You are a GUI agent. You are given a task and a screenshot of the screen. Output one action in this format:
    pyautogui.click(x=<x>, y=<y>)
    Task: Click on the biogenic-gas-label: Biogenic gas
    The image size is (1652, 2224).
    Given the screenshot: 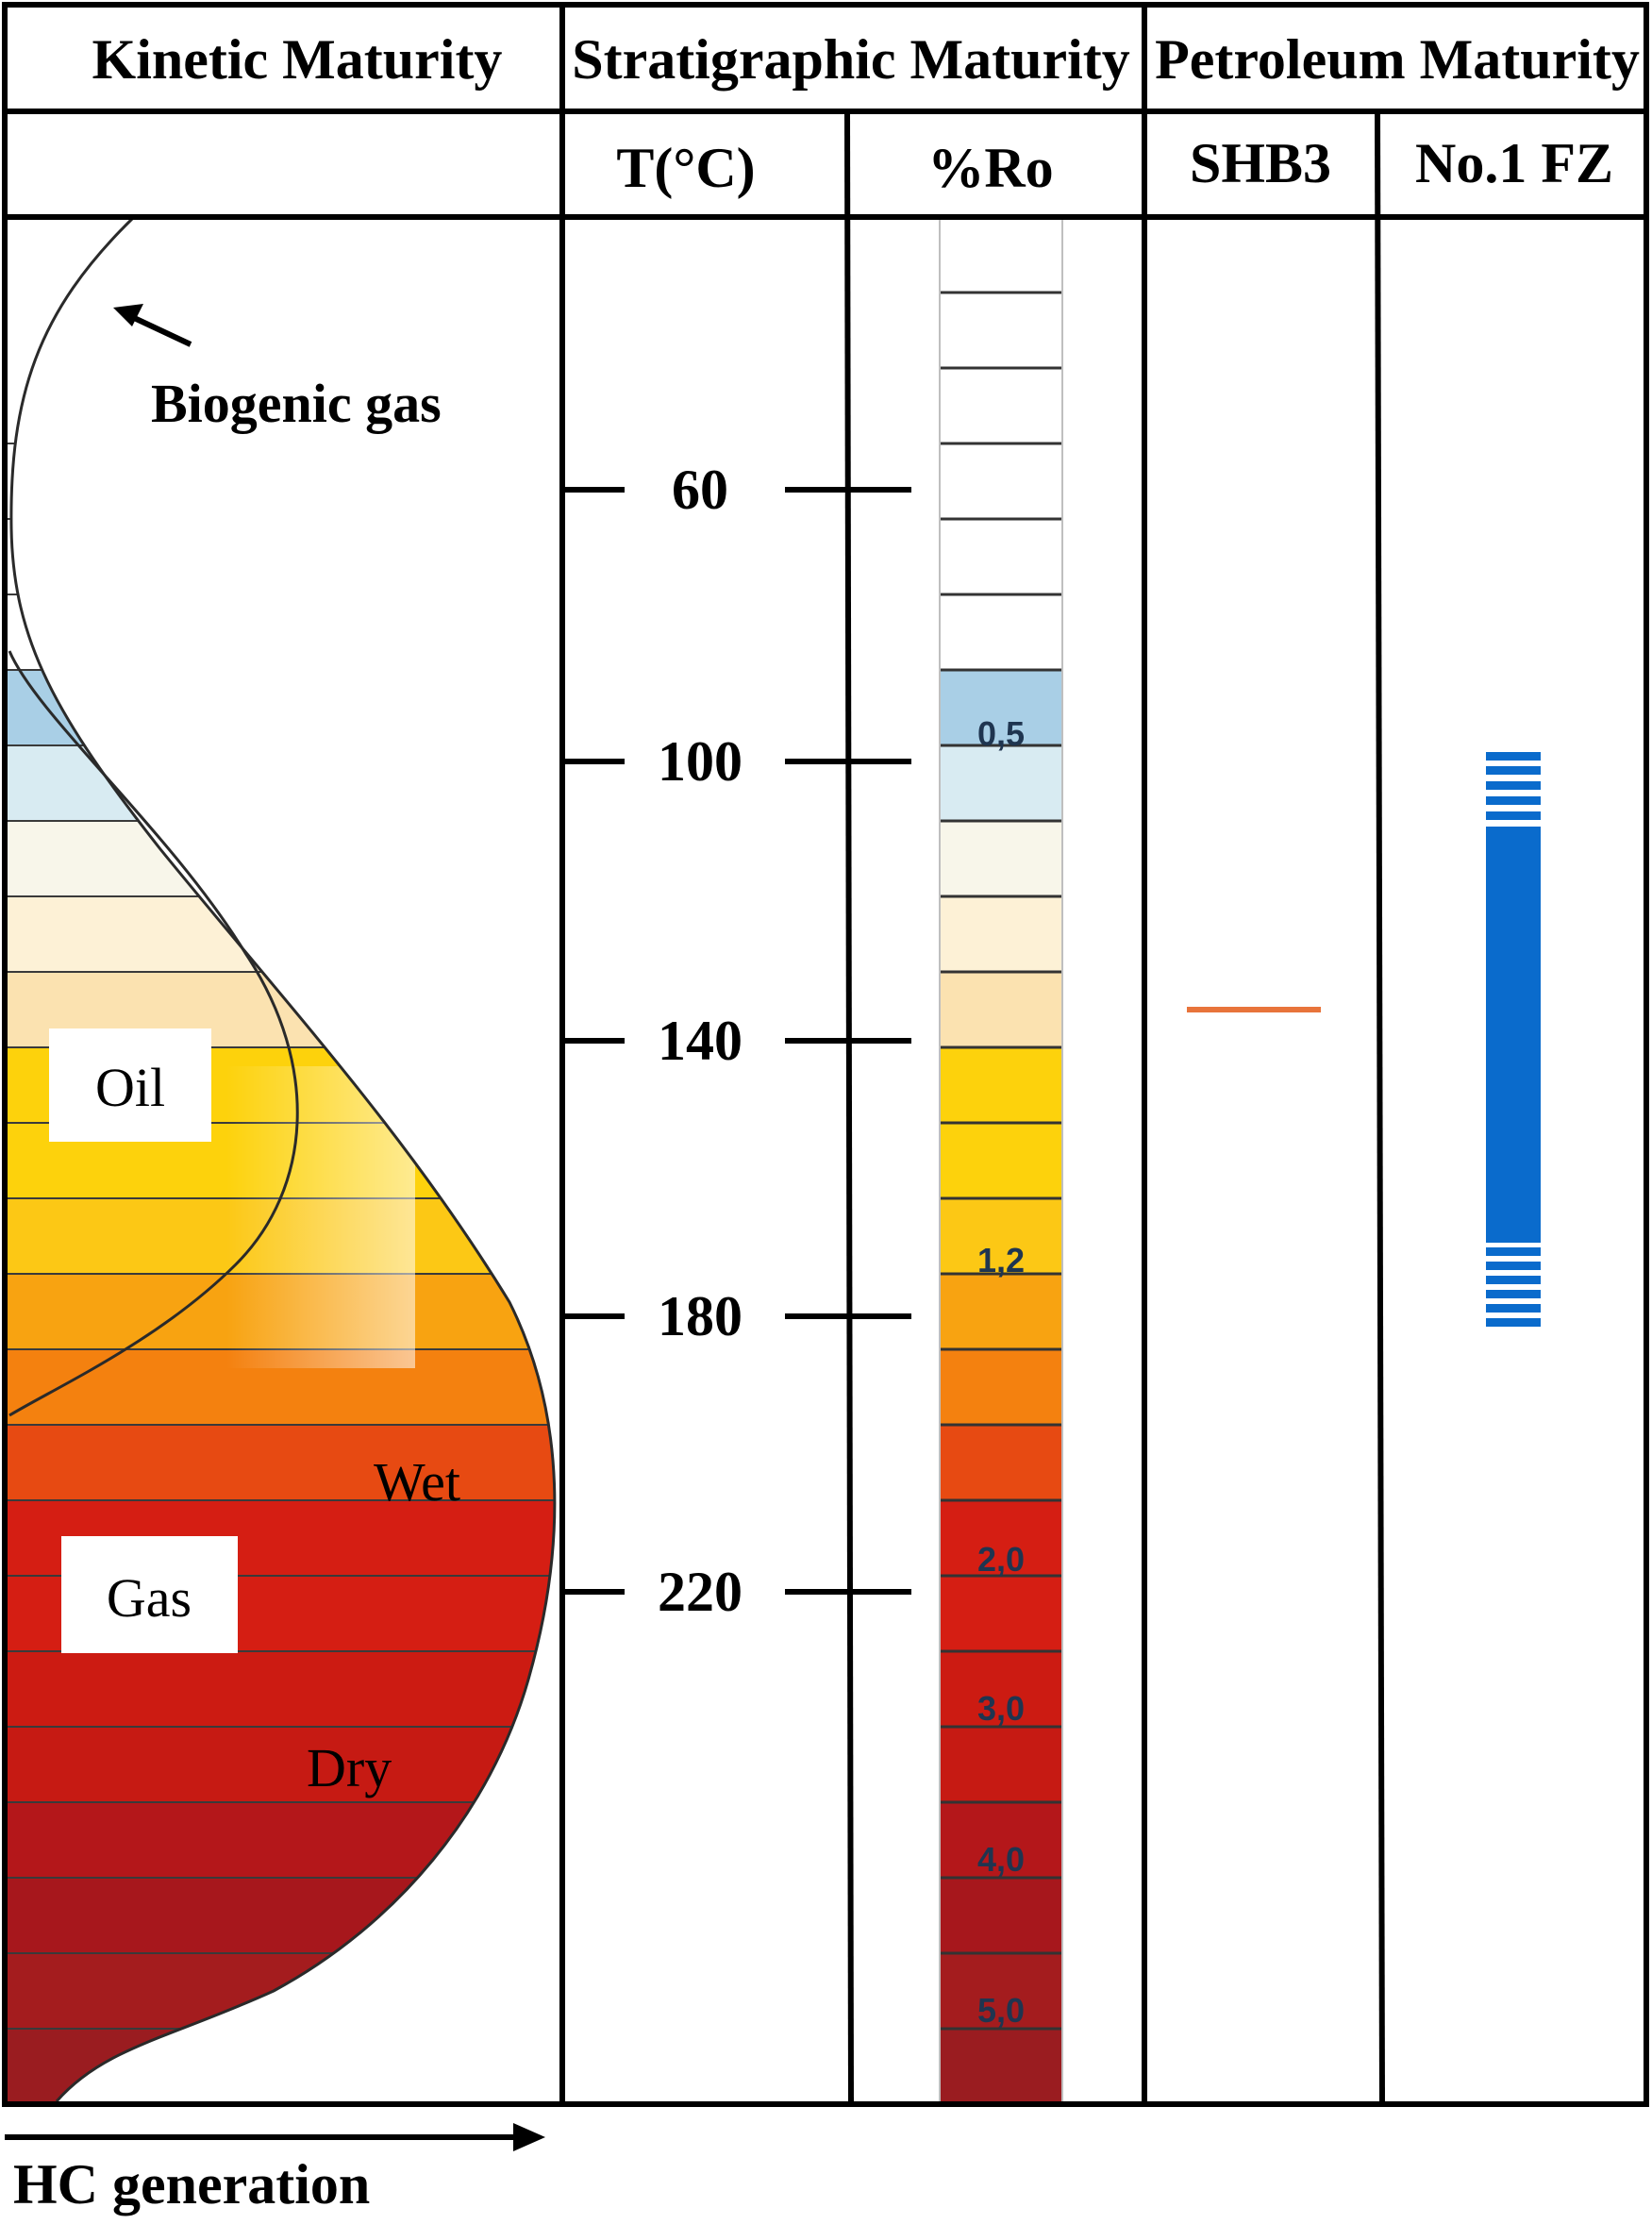 What is the action you would take?
    pyautogui.click(x=296, y=403)
    